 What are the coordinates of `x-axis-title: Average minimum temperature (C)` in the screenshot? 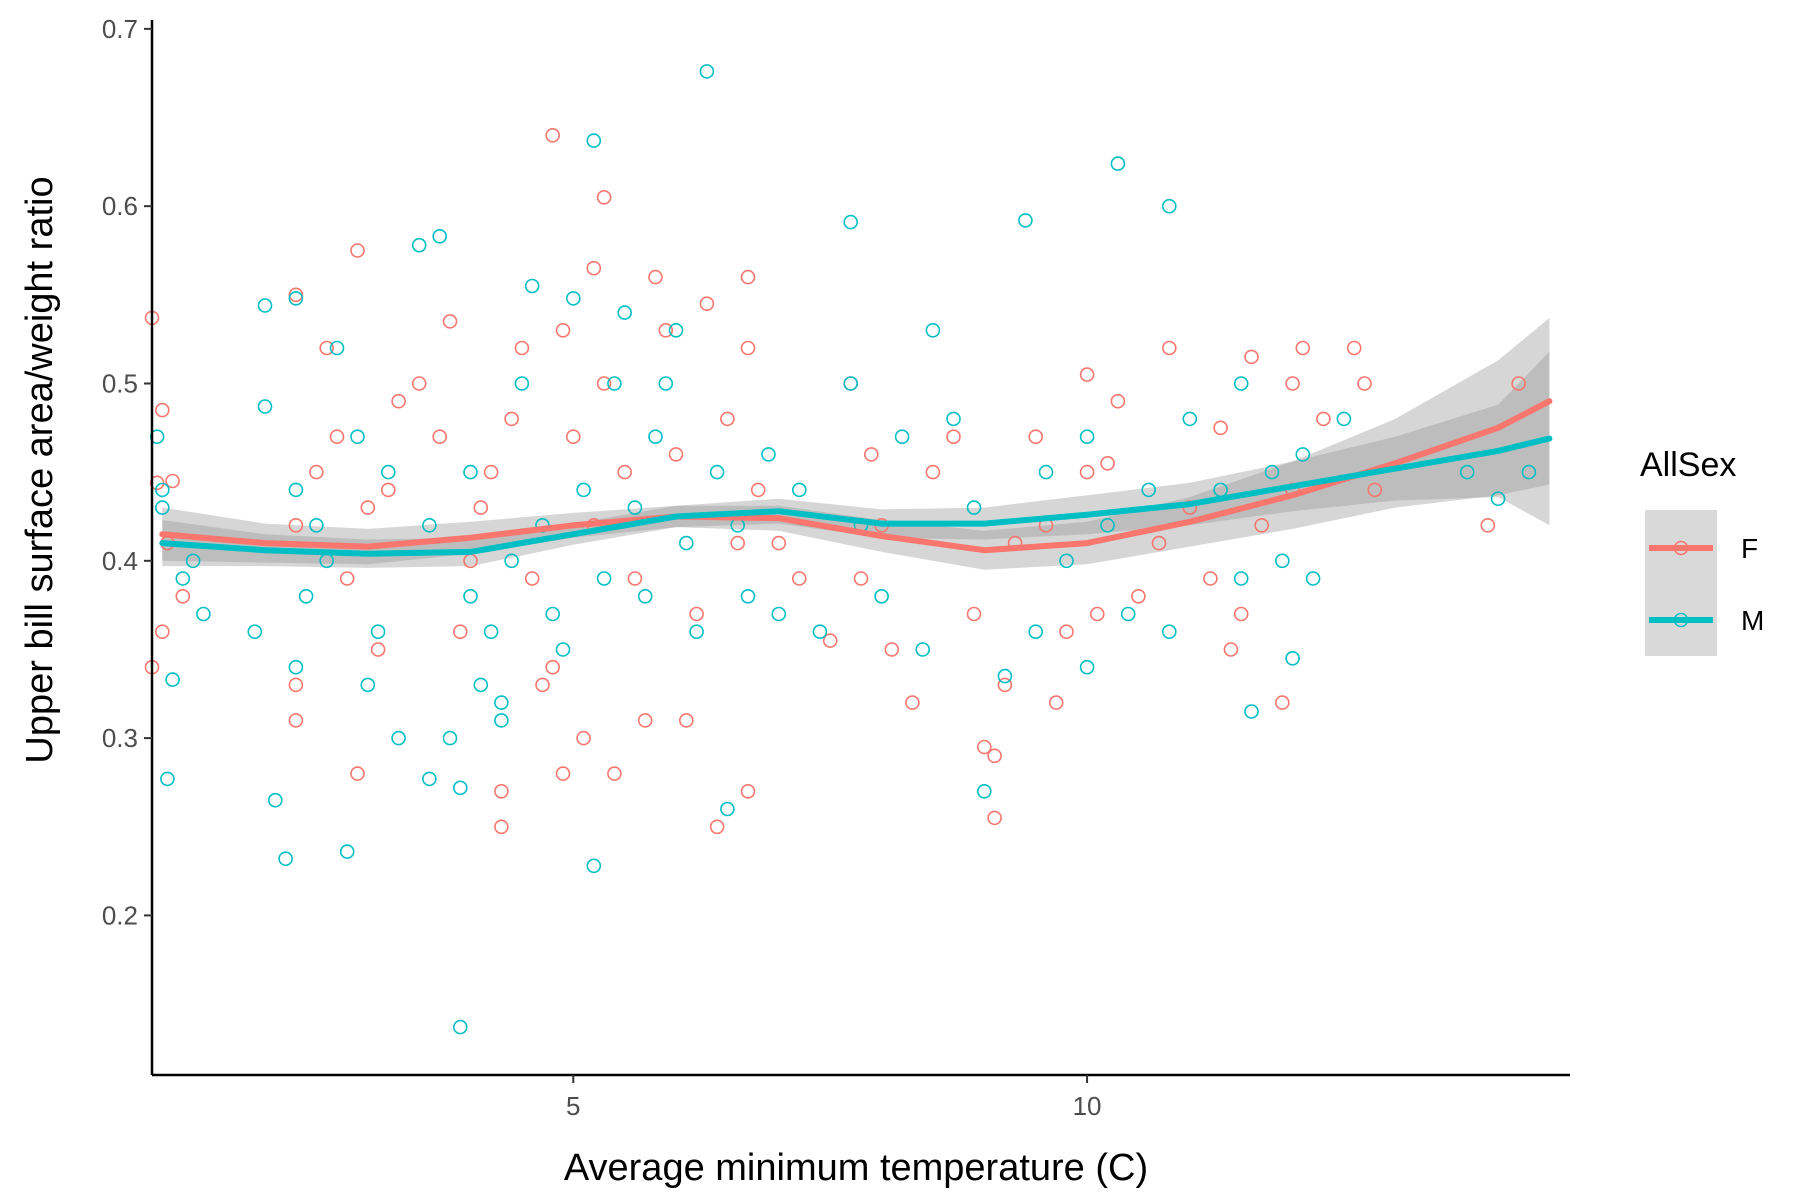 It's located at (856, 1168).